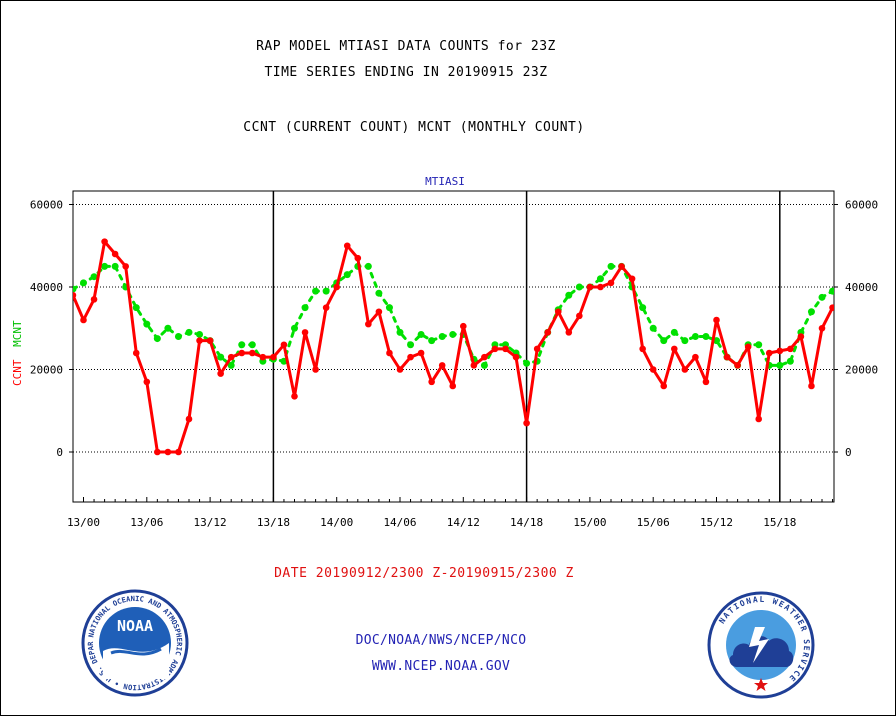 Image resolution: width=896 pixels, height=716 pixels. Describe the element at coordinates (59, 452) in the screenshot. I see `y-tick-label: 0` at that location.